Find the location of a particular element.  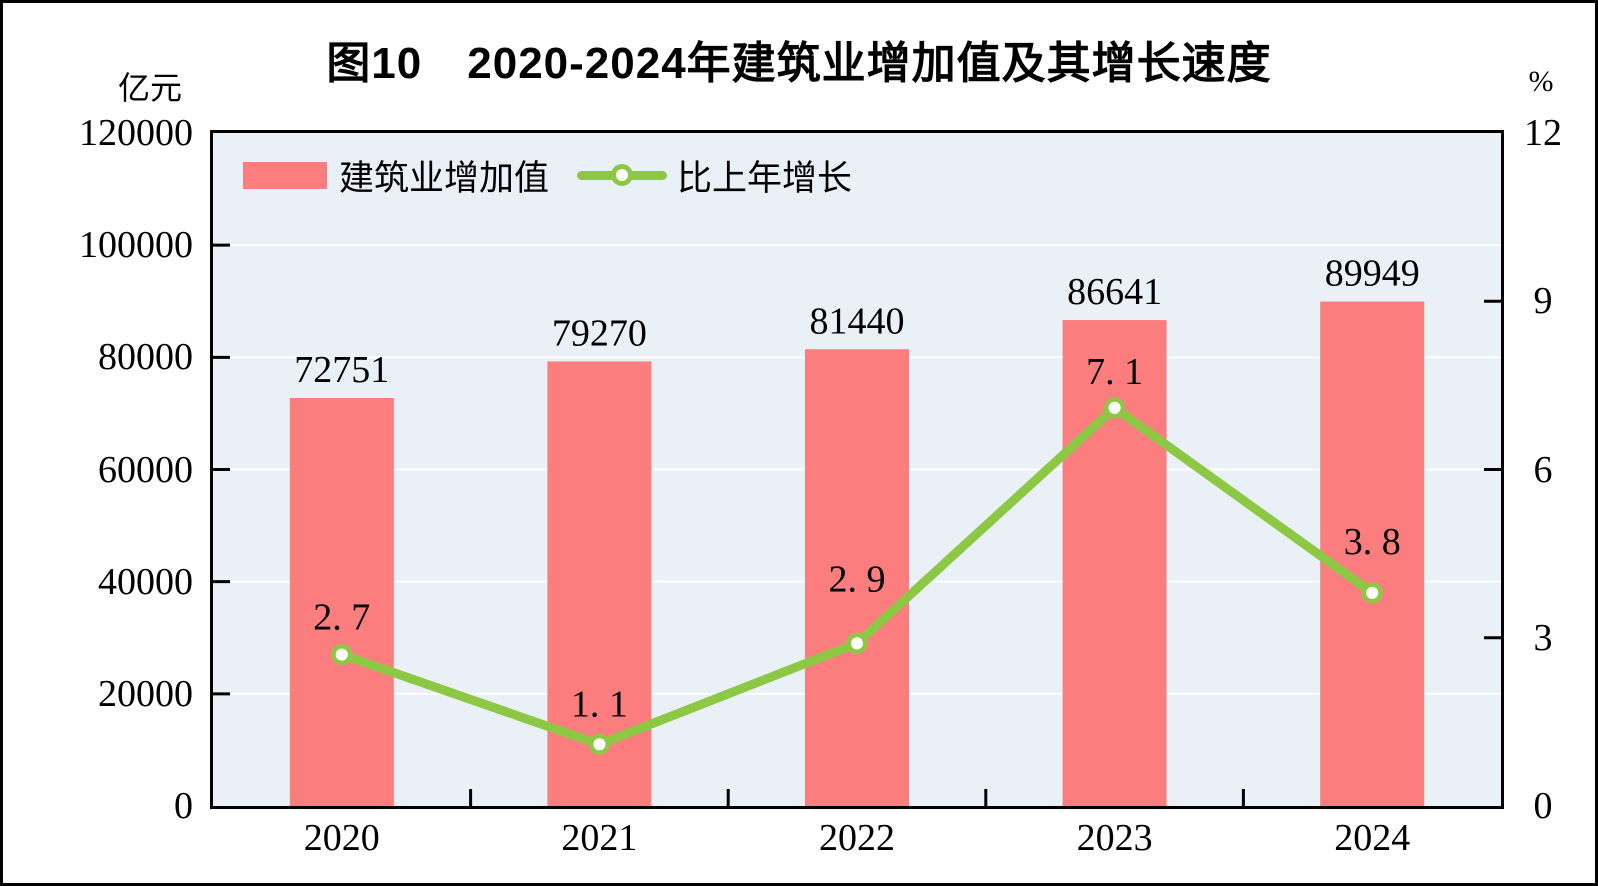

legend-line-marker is located at coordinates (622, 175).